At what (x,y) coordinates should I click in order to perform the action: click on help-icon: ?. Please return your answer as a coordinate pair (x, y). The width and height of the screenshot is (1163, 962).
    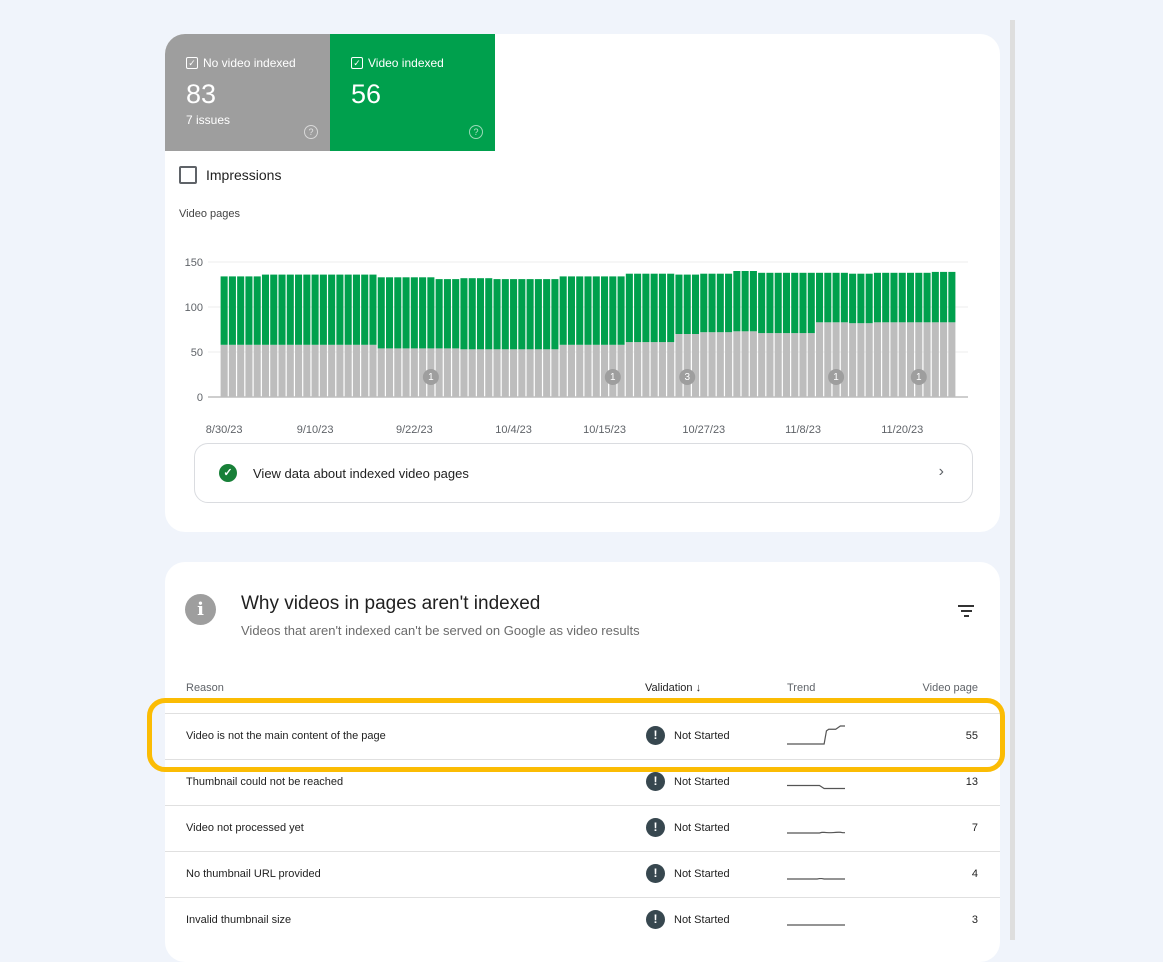
    Looking at the image, I should click on (311, 132).